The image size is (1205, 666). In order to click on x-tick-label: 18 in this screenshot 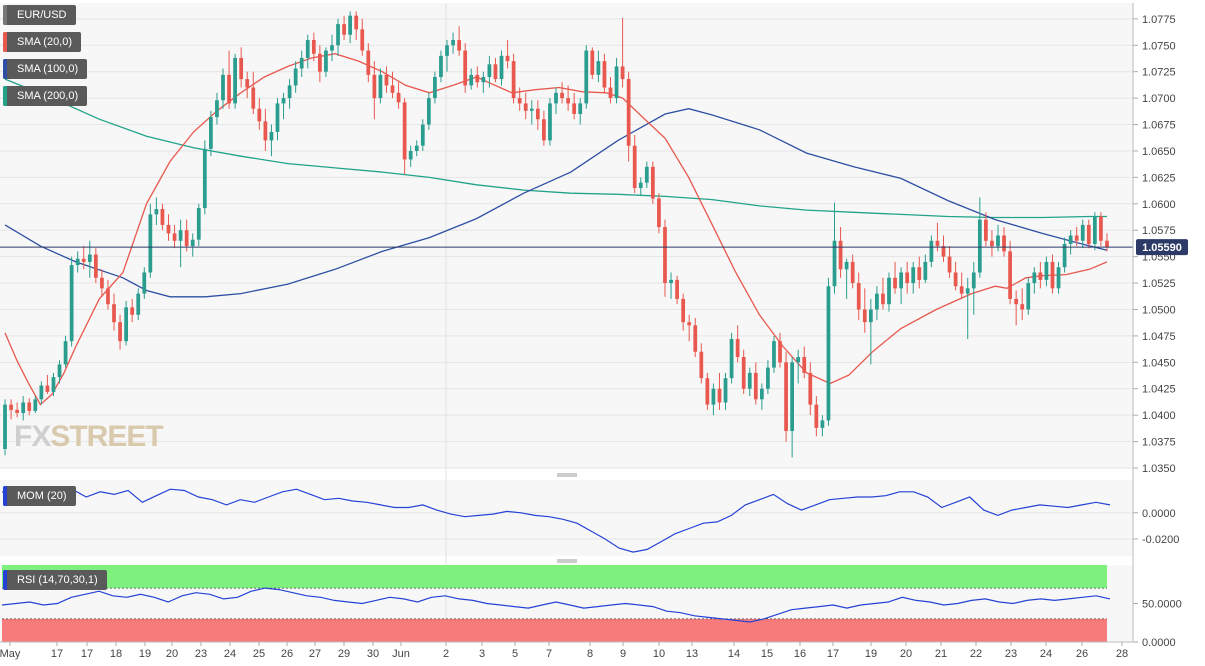, I will do `click(116, 654)`.